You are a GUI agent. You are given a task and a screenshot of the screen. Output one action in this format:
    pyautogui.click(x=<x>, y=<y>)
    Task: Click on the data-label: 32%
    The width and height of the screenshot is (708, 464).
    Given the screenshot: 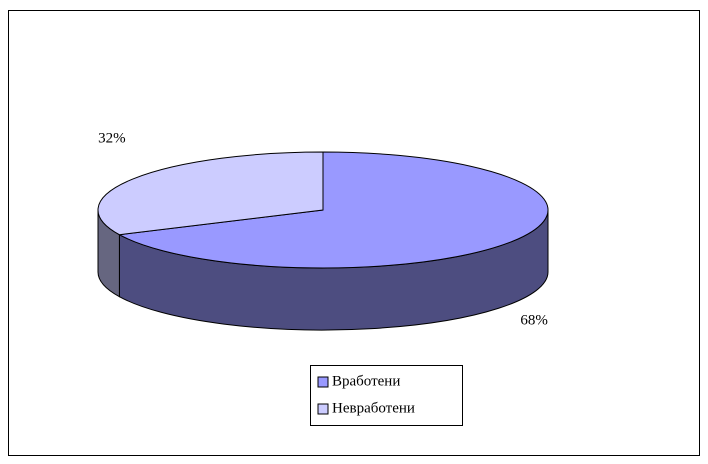 What is the action you would take?
    pyautogui.click(x=112, y=138)
    